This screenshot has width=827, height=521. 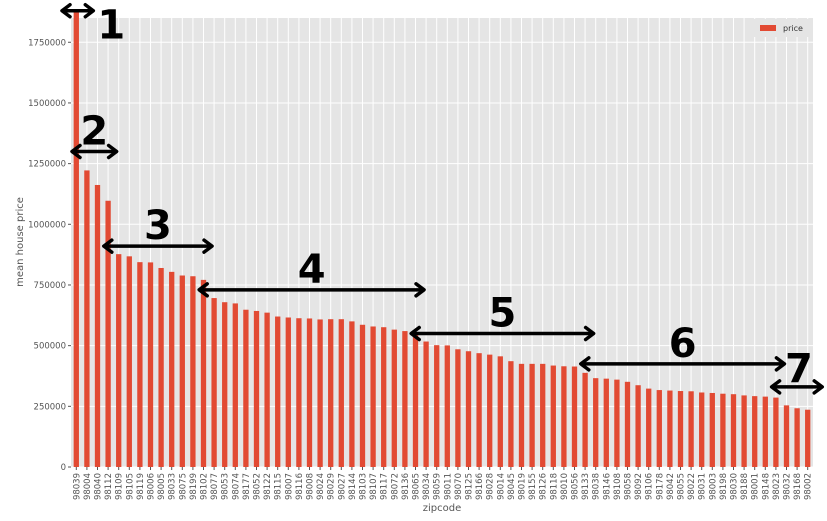 What do you see at coordinates (99, 486) in the screenshot?
I see `x-tick-label: 98040` at bounding box center [99, 486].